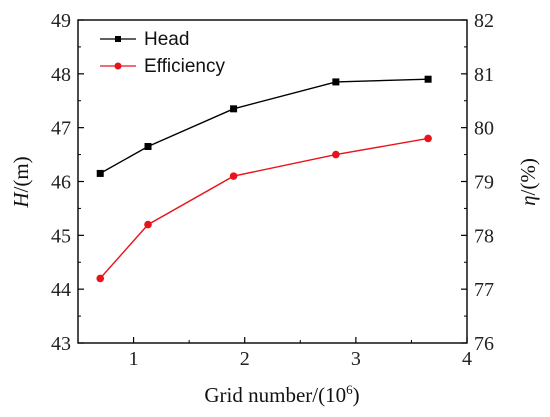 Image resolution: width=550 pixels, height=417 pixels. What do you see at coordinates (118, 39) in the screenshot?
I see `legend-head-marker` at bounding box center [118, 39].